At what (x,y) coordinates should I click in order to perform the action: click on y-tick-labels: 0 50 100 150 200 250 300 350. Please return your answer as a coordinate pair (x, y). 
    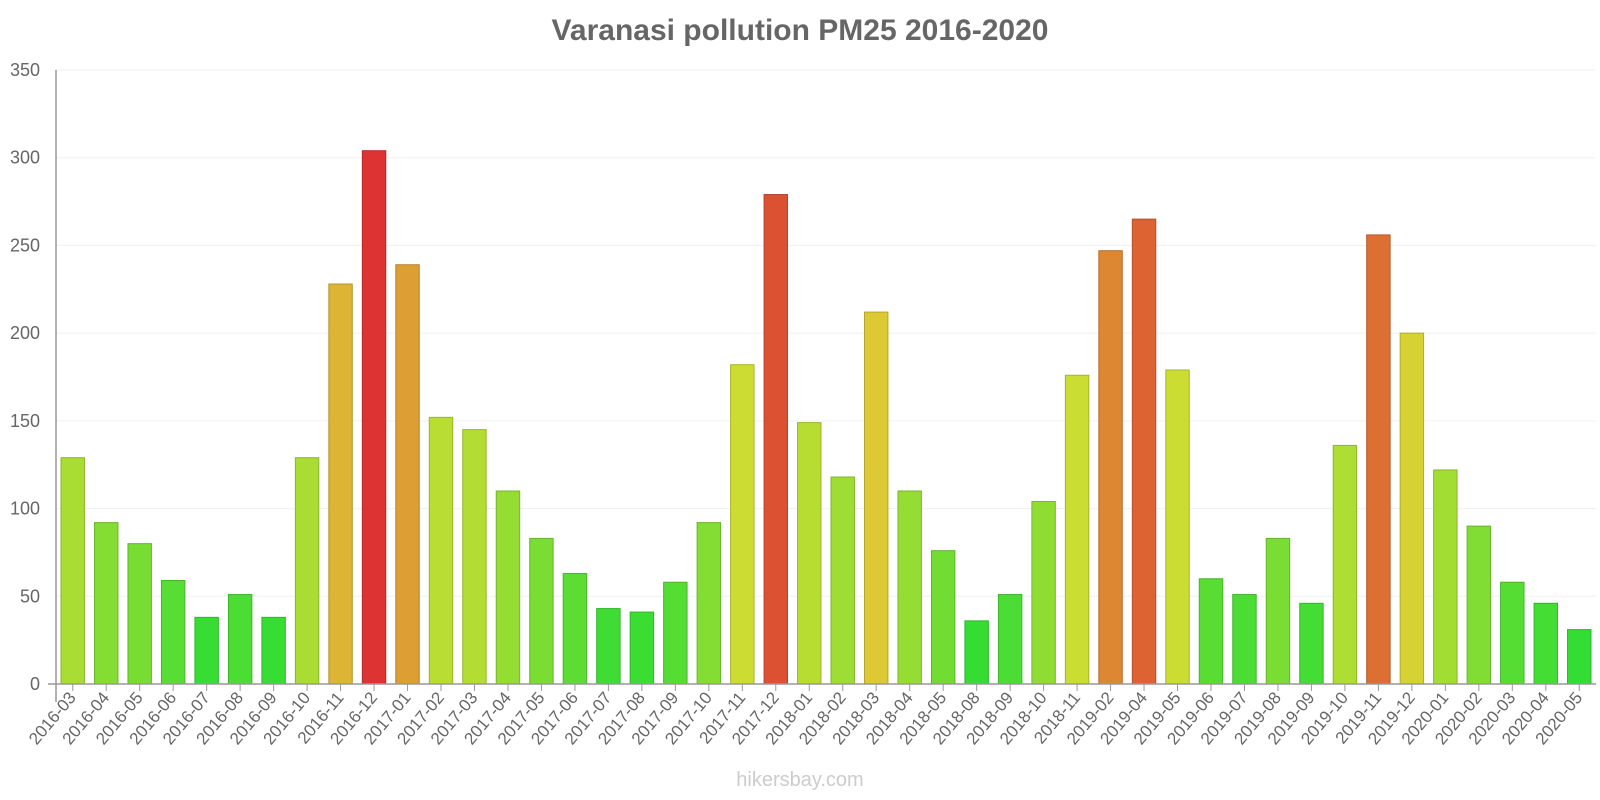
    Looking at the image, I should click on (25, 377).